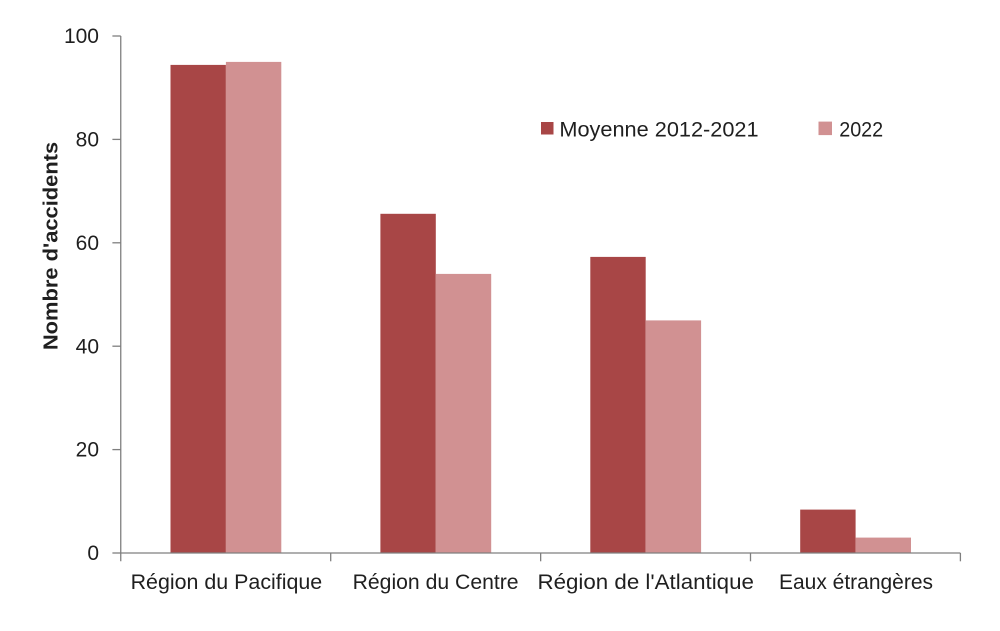  Describe the element at coordinates (856, 582) in the screenshot. I see `svg-text: Eaux étrangères` at that location.